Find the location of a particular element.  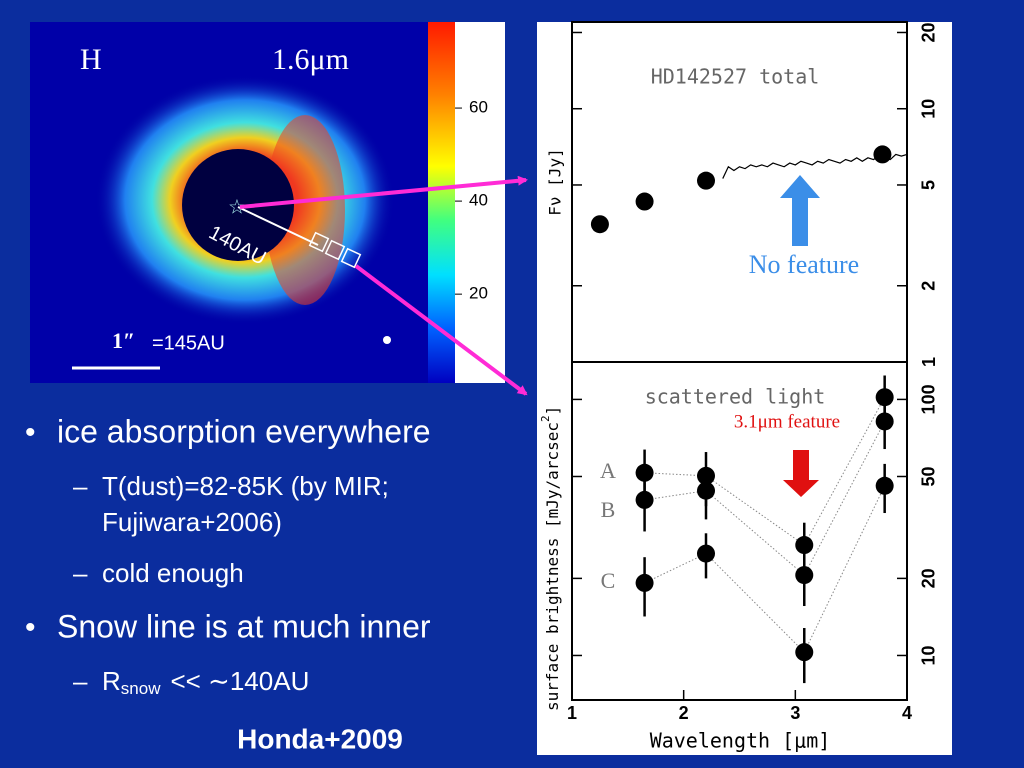

sub-bullet: Rsnow << ∼140AU is located at coordinates (205, 682).